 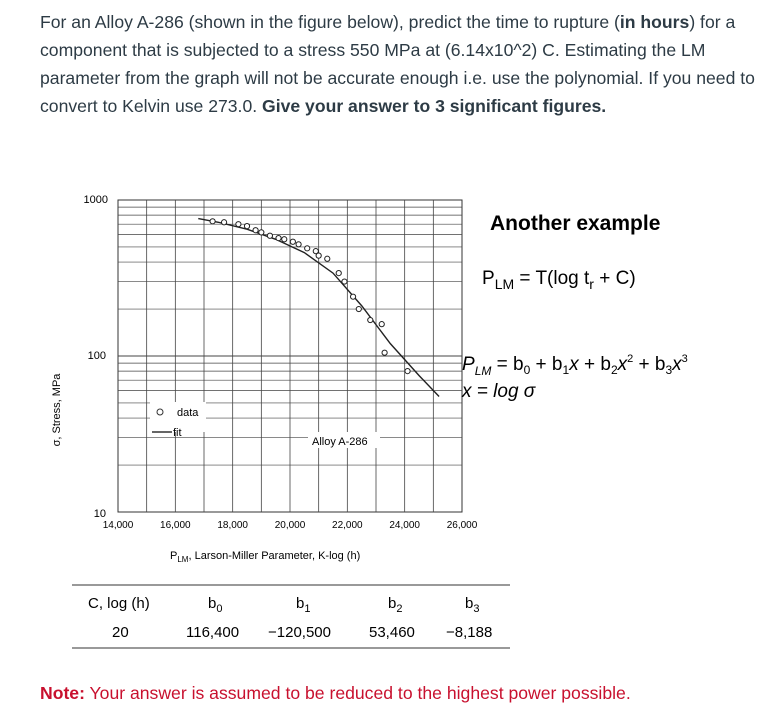 What do you see at coordinates (310, 296) in the screenshot?
I see `data-series` at bounding box center [310, 296].